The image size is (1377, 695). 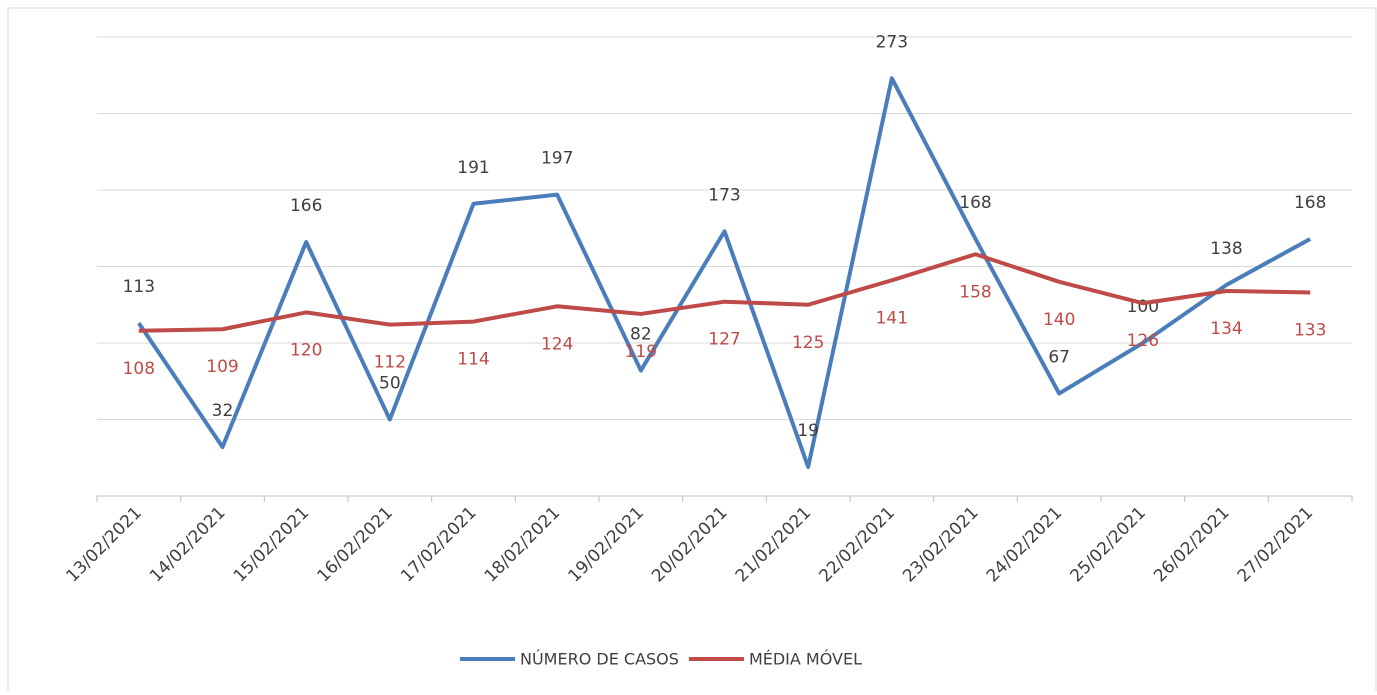 What do you see at coordinates (522, 544) in the screenshot?
I see `x-tick-label: 18/02/2021` at bounding box center [522, 544].